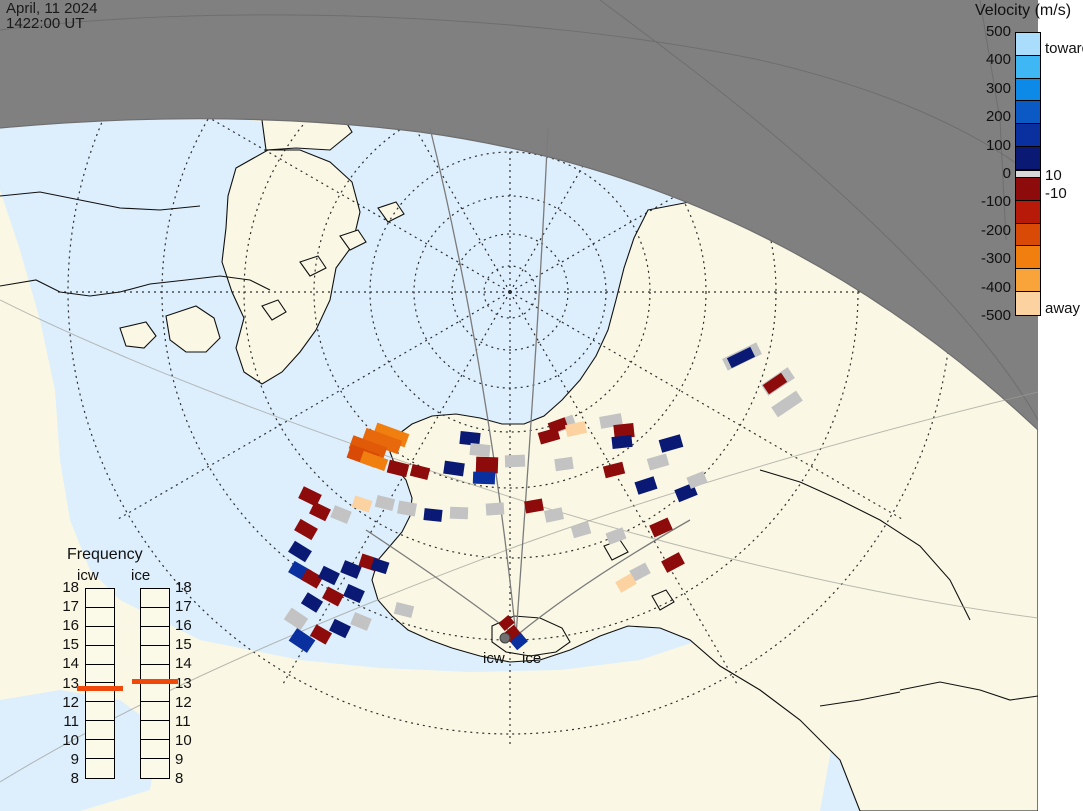 Image resolution: width=1083 pixels, height=811 pixels. I want to click on velocity-tick-label: -200, so click(995, 230).